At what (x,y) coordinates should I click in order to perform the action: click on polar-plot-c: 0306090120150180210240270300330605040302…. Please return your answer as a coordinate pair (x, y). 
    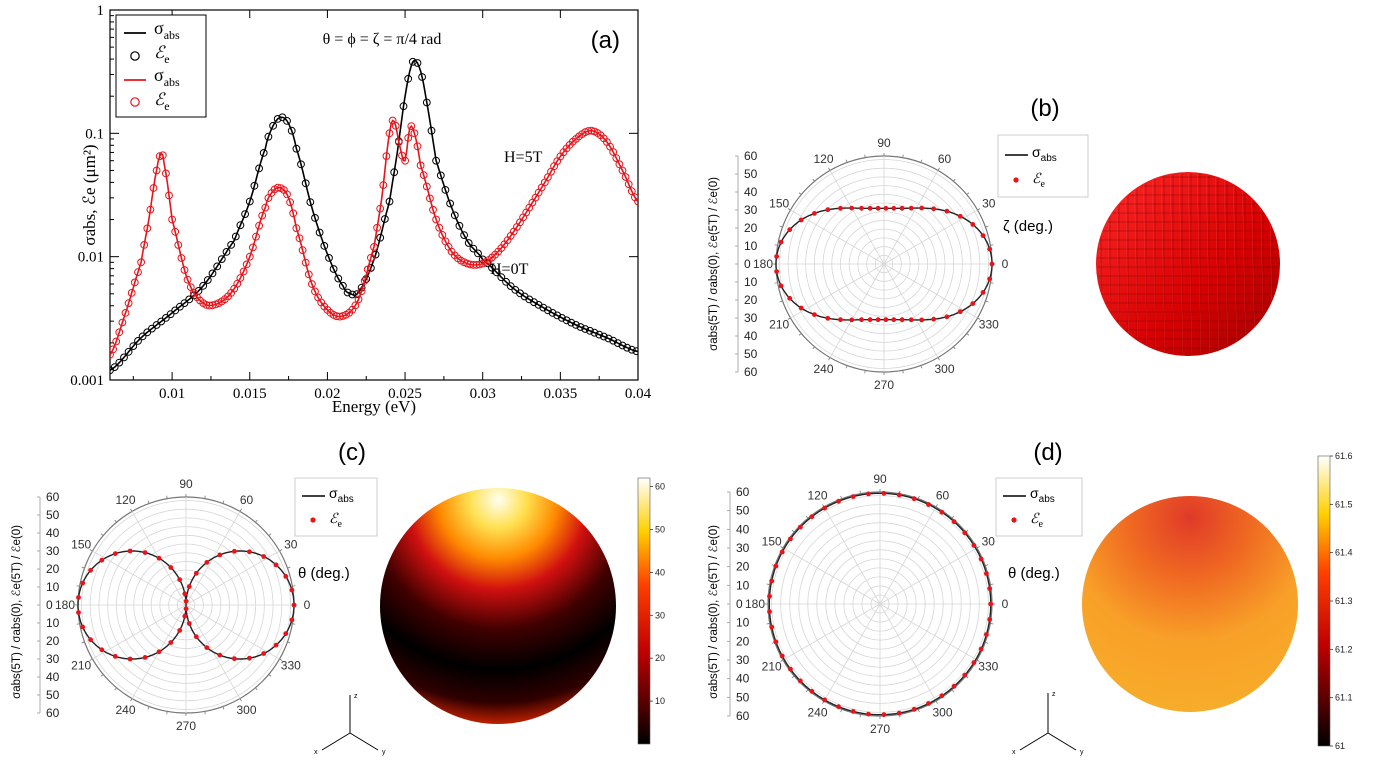
    Looking at the image, I should click on (174, 605).